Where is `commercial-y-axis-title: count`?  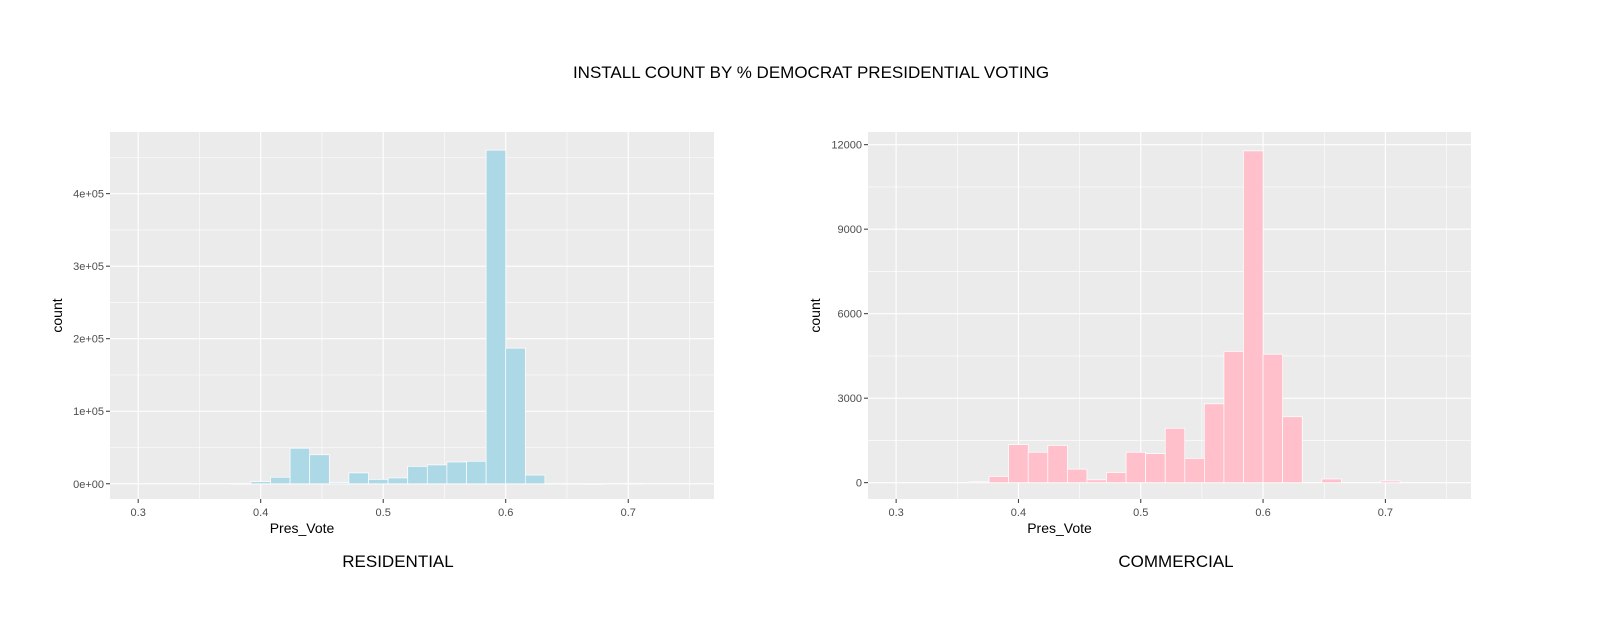
commercial-y-axis-title: count is located at coordinates (815, 315).